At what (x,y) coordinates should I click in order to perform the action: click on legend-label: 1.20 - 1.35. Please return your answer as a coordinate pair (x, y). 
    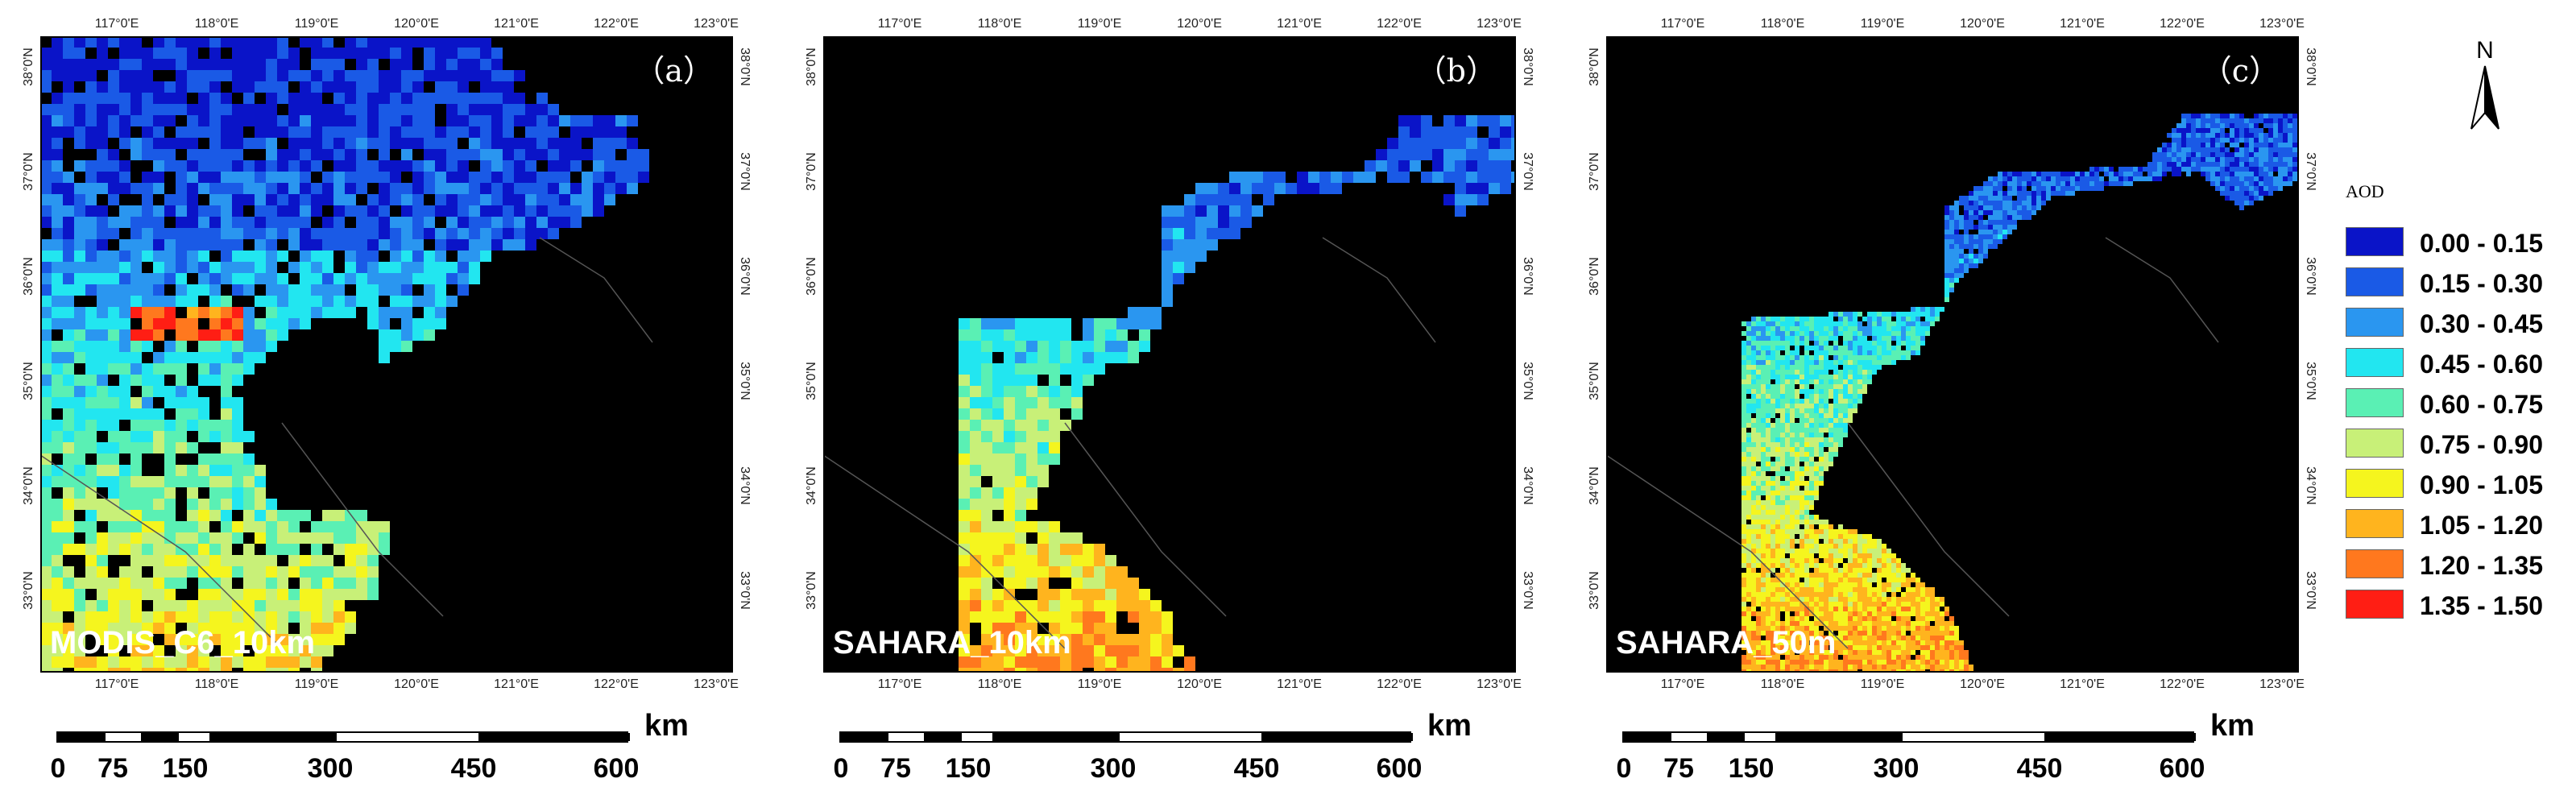
    Looking at the image, I should click on (2481, 565).